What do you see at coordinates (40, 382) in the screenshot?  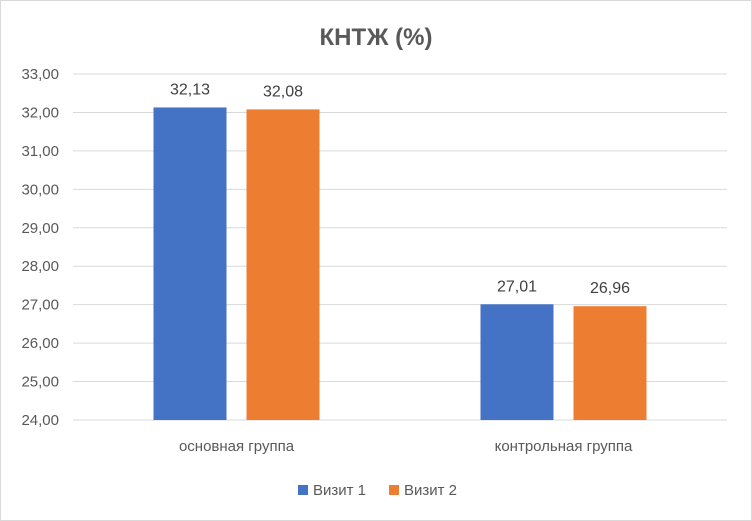 I see `y-tick-label: 25,00` at bounding box center [40, 382].